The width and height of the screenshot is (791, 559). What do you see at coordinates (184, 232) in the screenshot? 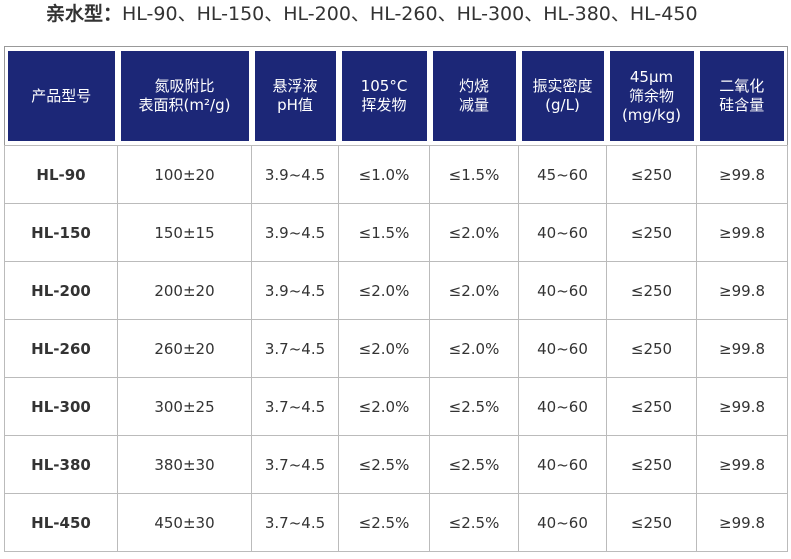
I see `value-cell: 150±15` at bounding box center [184, 232].